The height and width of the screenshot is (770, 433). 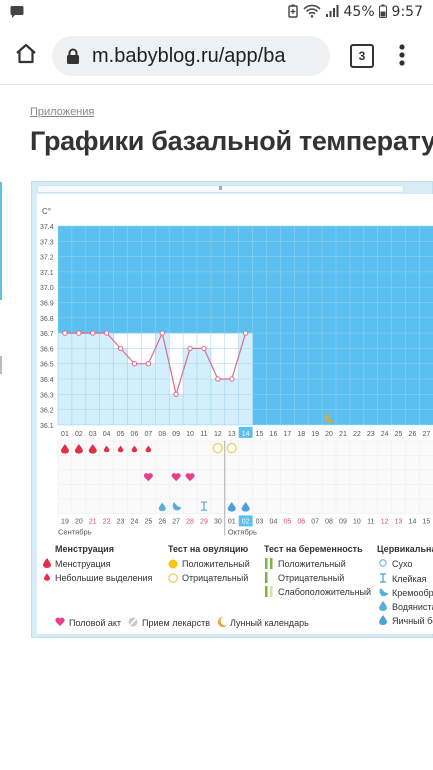 I want to click on cycle-day-label: 11, so click(x=203, y=434).